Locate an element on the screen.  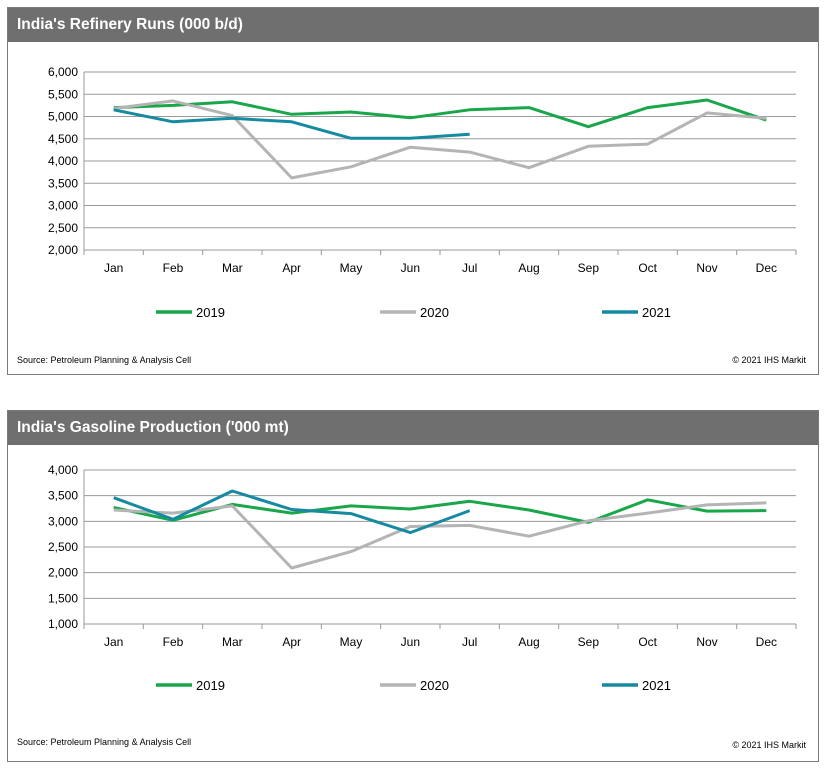
chart-title: India's Refinery Runs (000 b/d) is located at coordinates (413, 25).